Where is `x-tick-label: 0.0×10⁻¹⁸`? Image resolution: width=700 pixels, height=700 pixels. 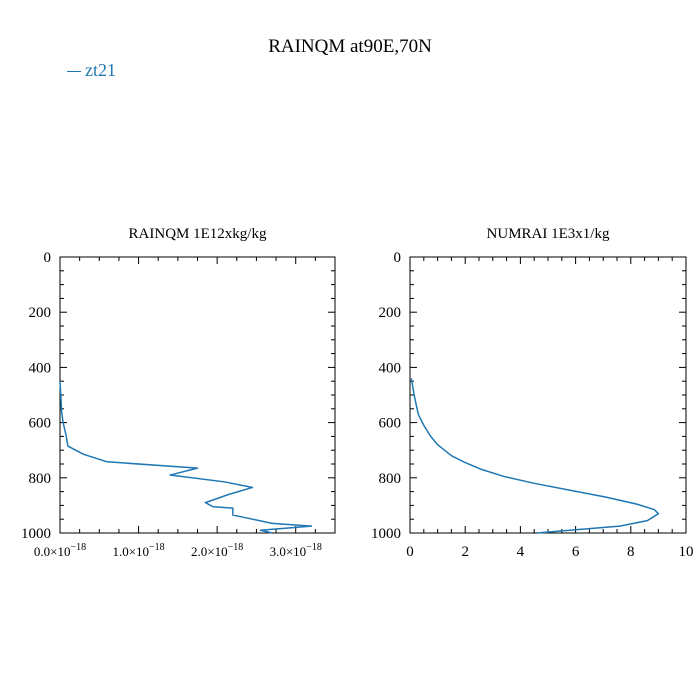
x-tick-label: 0.0×10⁻¹⁸ is located at coordinates (60, 550).